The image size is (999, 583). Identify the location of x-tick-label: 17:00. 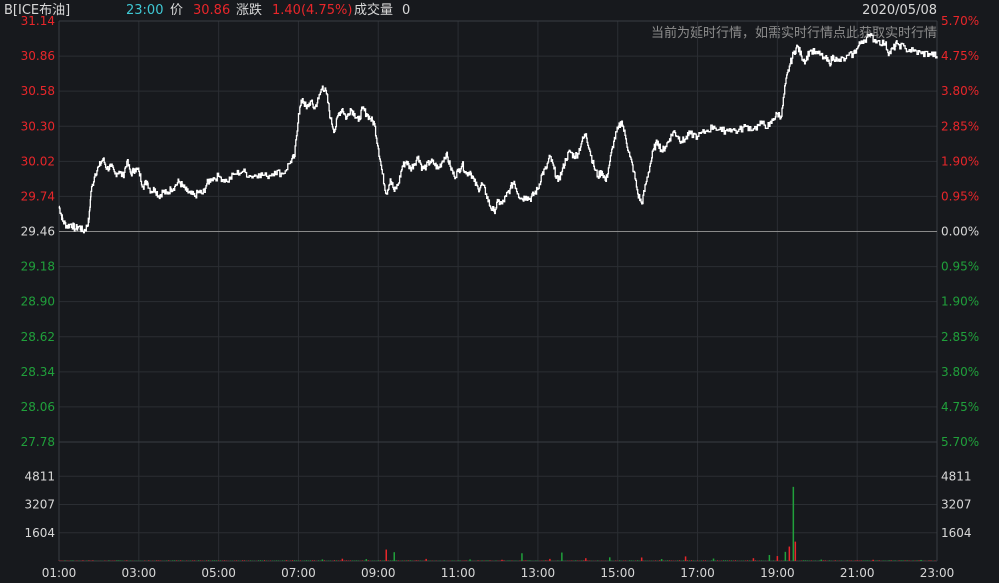
(697, 573).